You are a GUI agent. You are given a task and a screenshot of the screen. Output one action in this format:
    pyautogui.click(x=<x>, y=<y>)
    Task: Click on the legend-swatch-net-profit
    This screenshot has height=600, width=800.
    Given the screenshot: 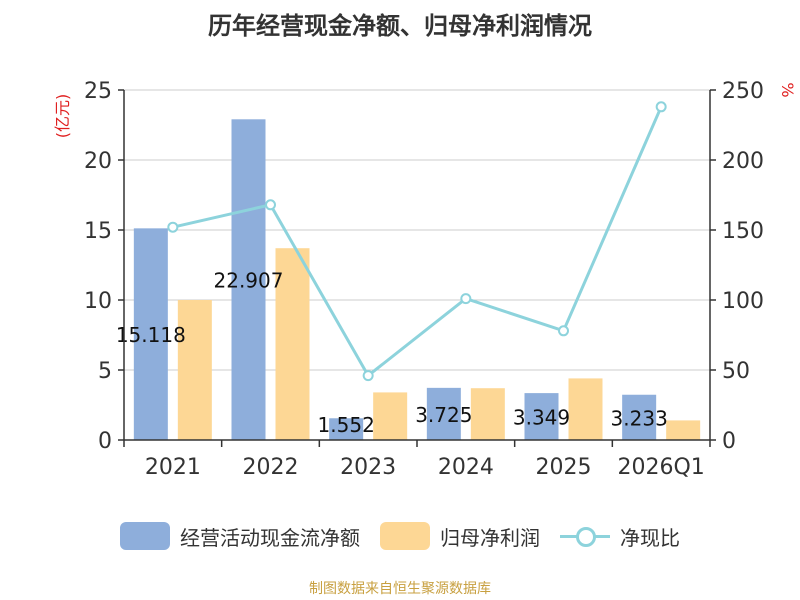 What is the action you would take?
    pyautogui.click(x=405, y=536)
    